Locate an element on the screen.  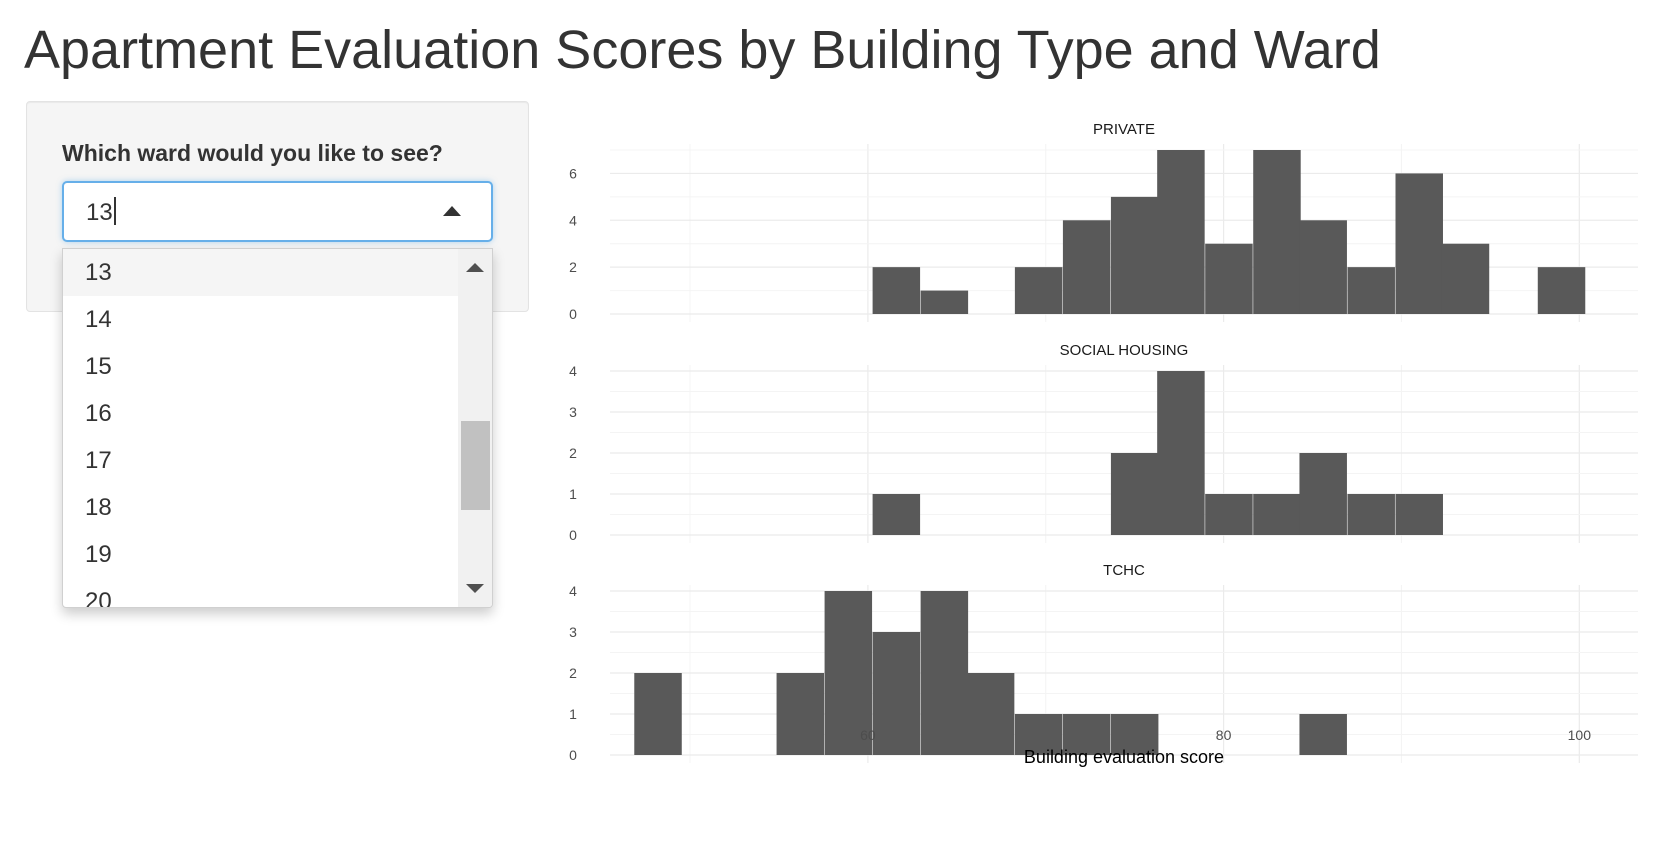
arrow-up-icon is located at coordinates (452, 211).